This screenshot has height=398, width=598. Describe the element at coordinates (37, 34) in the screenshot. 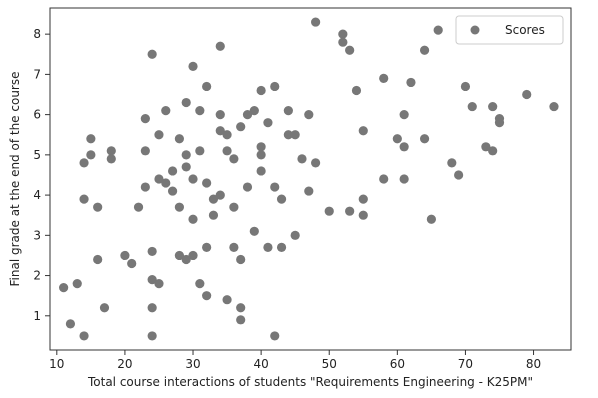

I see `y-tick-label: 8` at that location.